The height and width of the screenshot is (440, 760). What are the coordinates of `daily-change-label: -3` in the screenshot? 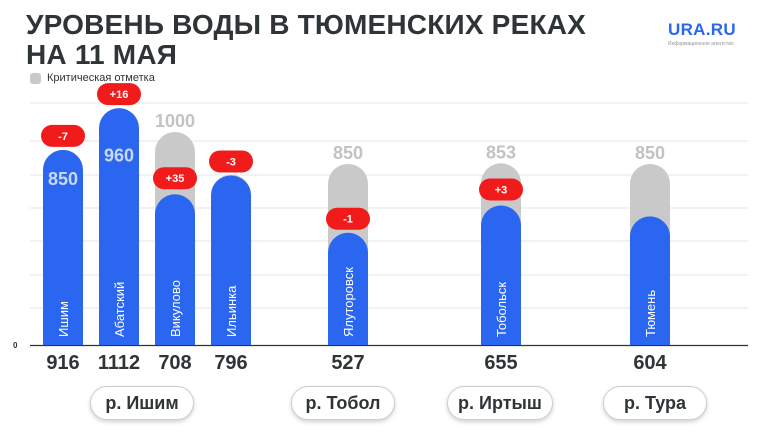 It's located at (231, 162).